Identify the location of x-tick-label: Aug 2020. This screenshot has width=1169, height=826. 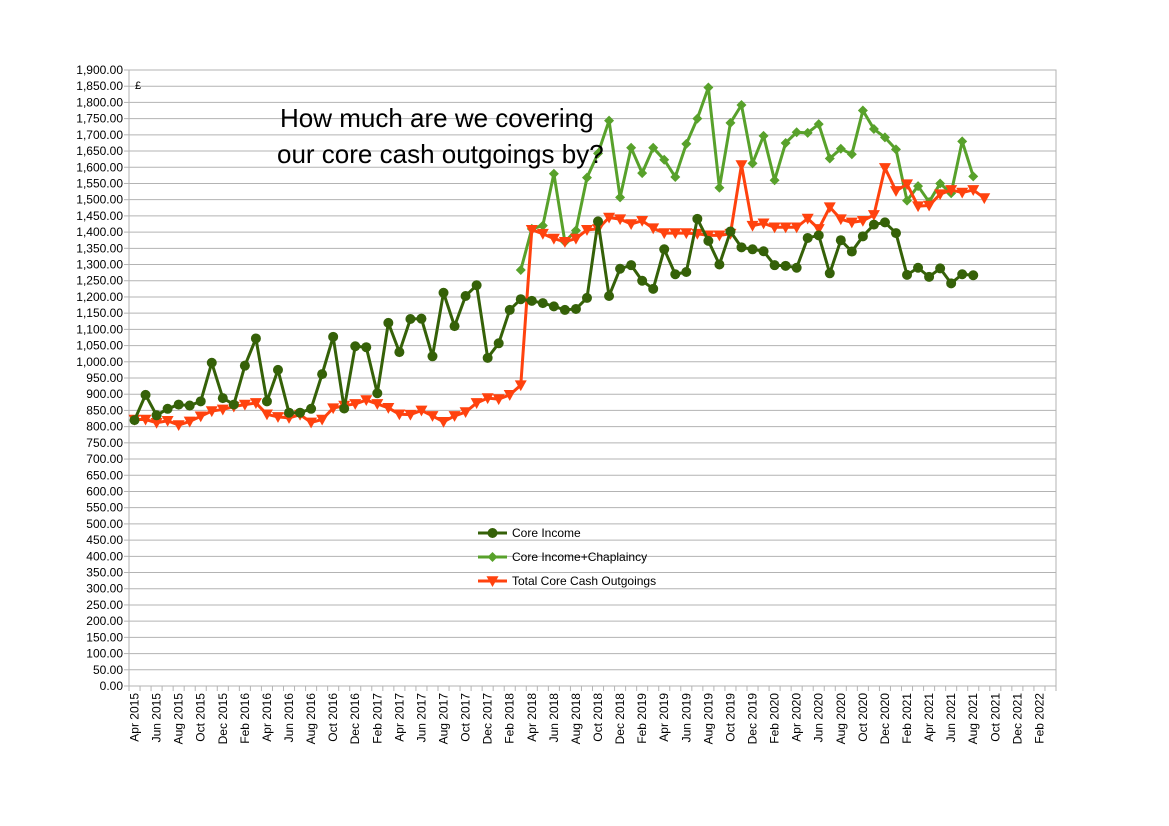
(841, 719).